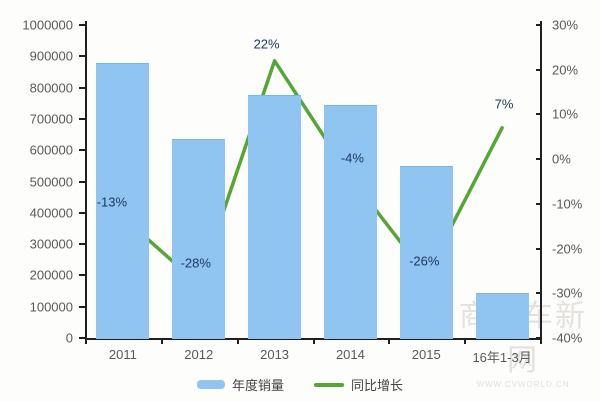 The image size is (600, 401). I want to click on y-axis-right-tick-label: -40%, so click(567, 338).